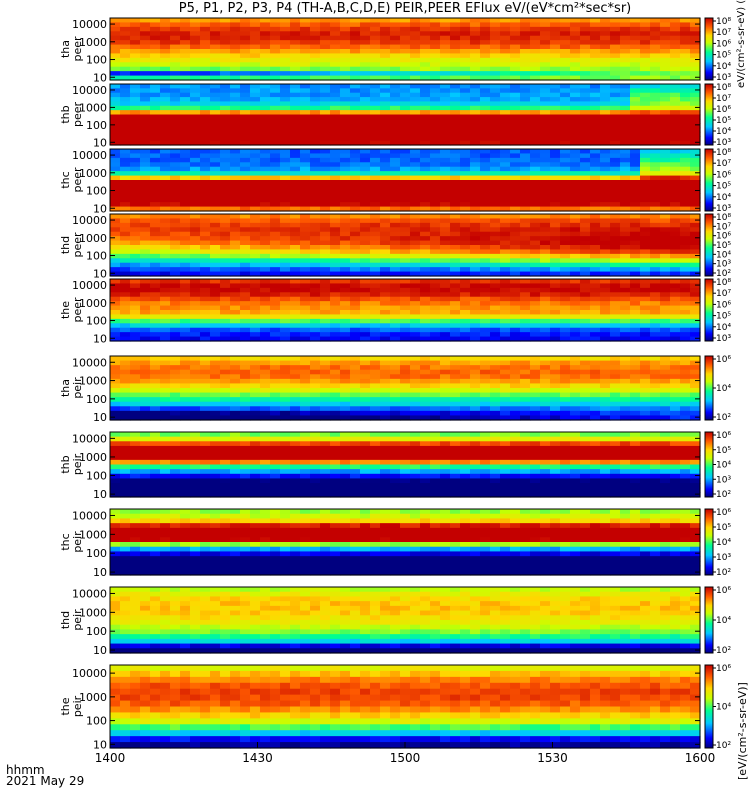  Describe the element at coordinates (71, 542) in the screenshot. I see `panel-label: thcpeir` at that location.